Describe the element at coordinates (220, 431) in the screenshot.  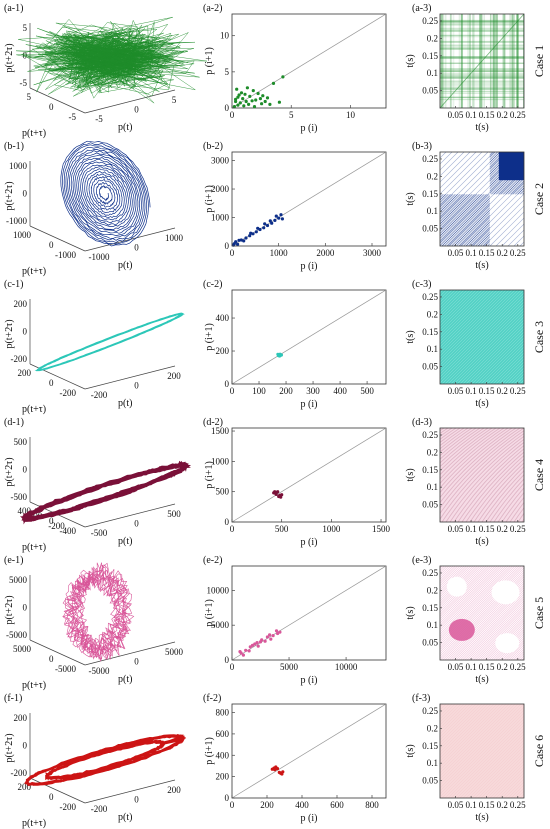
I see `y-tick-label: 1500` at that location.